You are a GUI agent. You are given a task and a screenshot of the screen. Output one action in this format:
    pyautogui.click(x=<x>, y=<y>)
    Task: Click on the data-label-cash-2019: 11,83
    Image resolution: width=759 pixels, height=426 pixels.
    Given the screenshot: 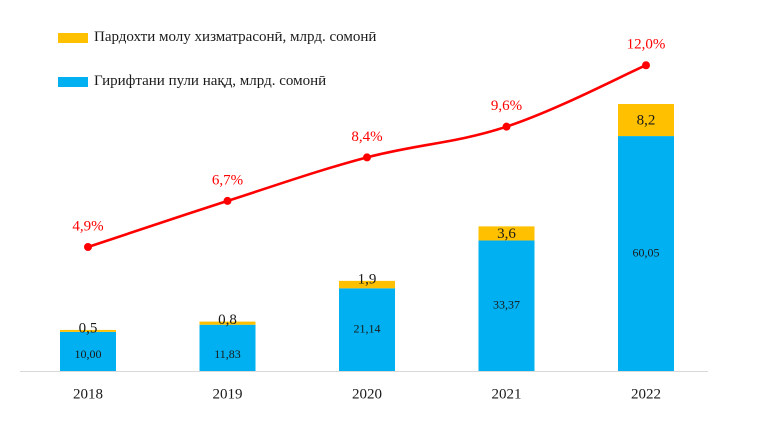 What is the action you would take?
    pyautogui.click(x=227, y=354)
    